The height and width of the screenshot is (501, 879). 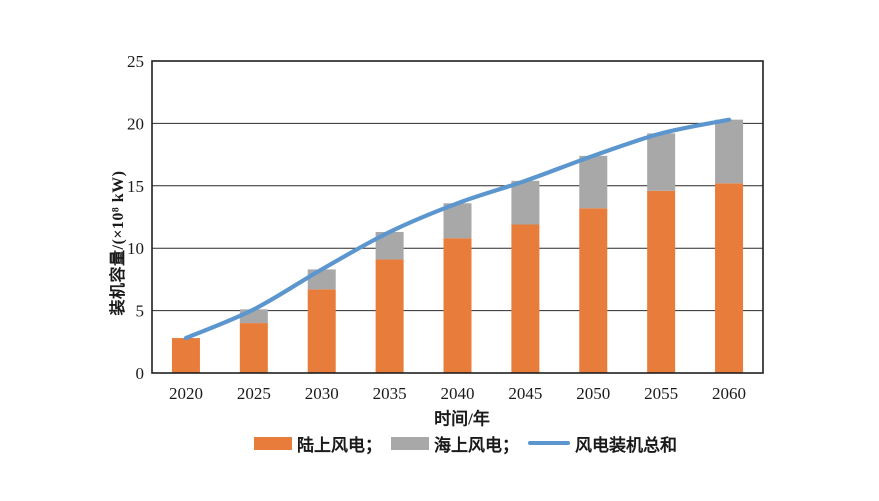 I want to click on x-tick-label: 2055, so click(x=661, y=393).